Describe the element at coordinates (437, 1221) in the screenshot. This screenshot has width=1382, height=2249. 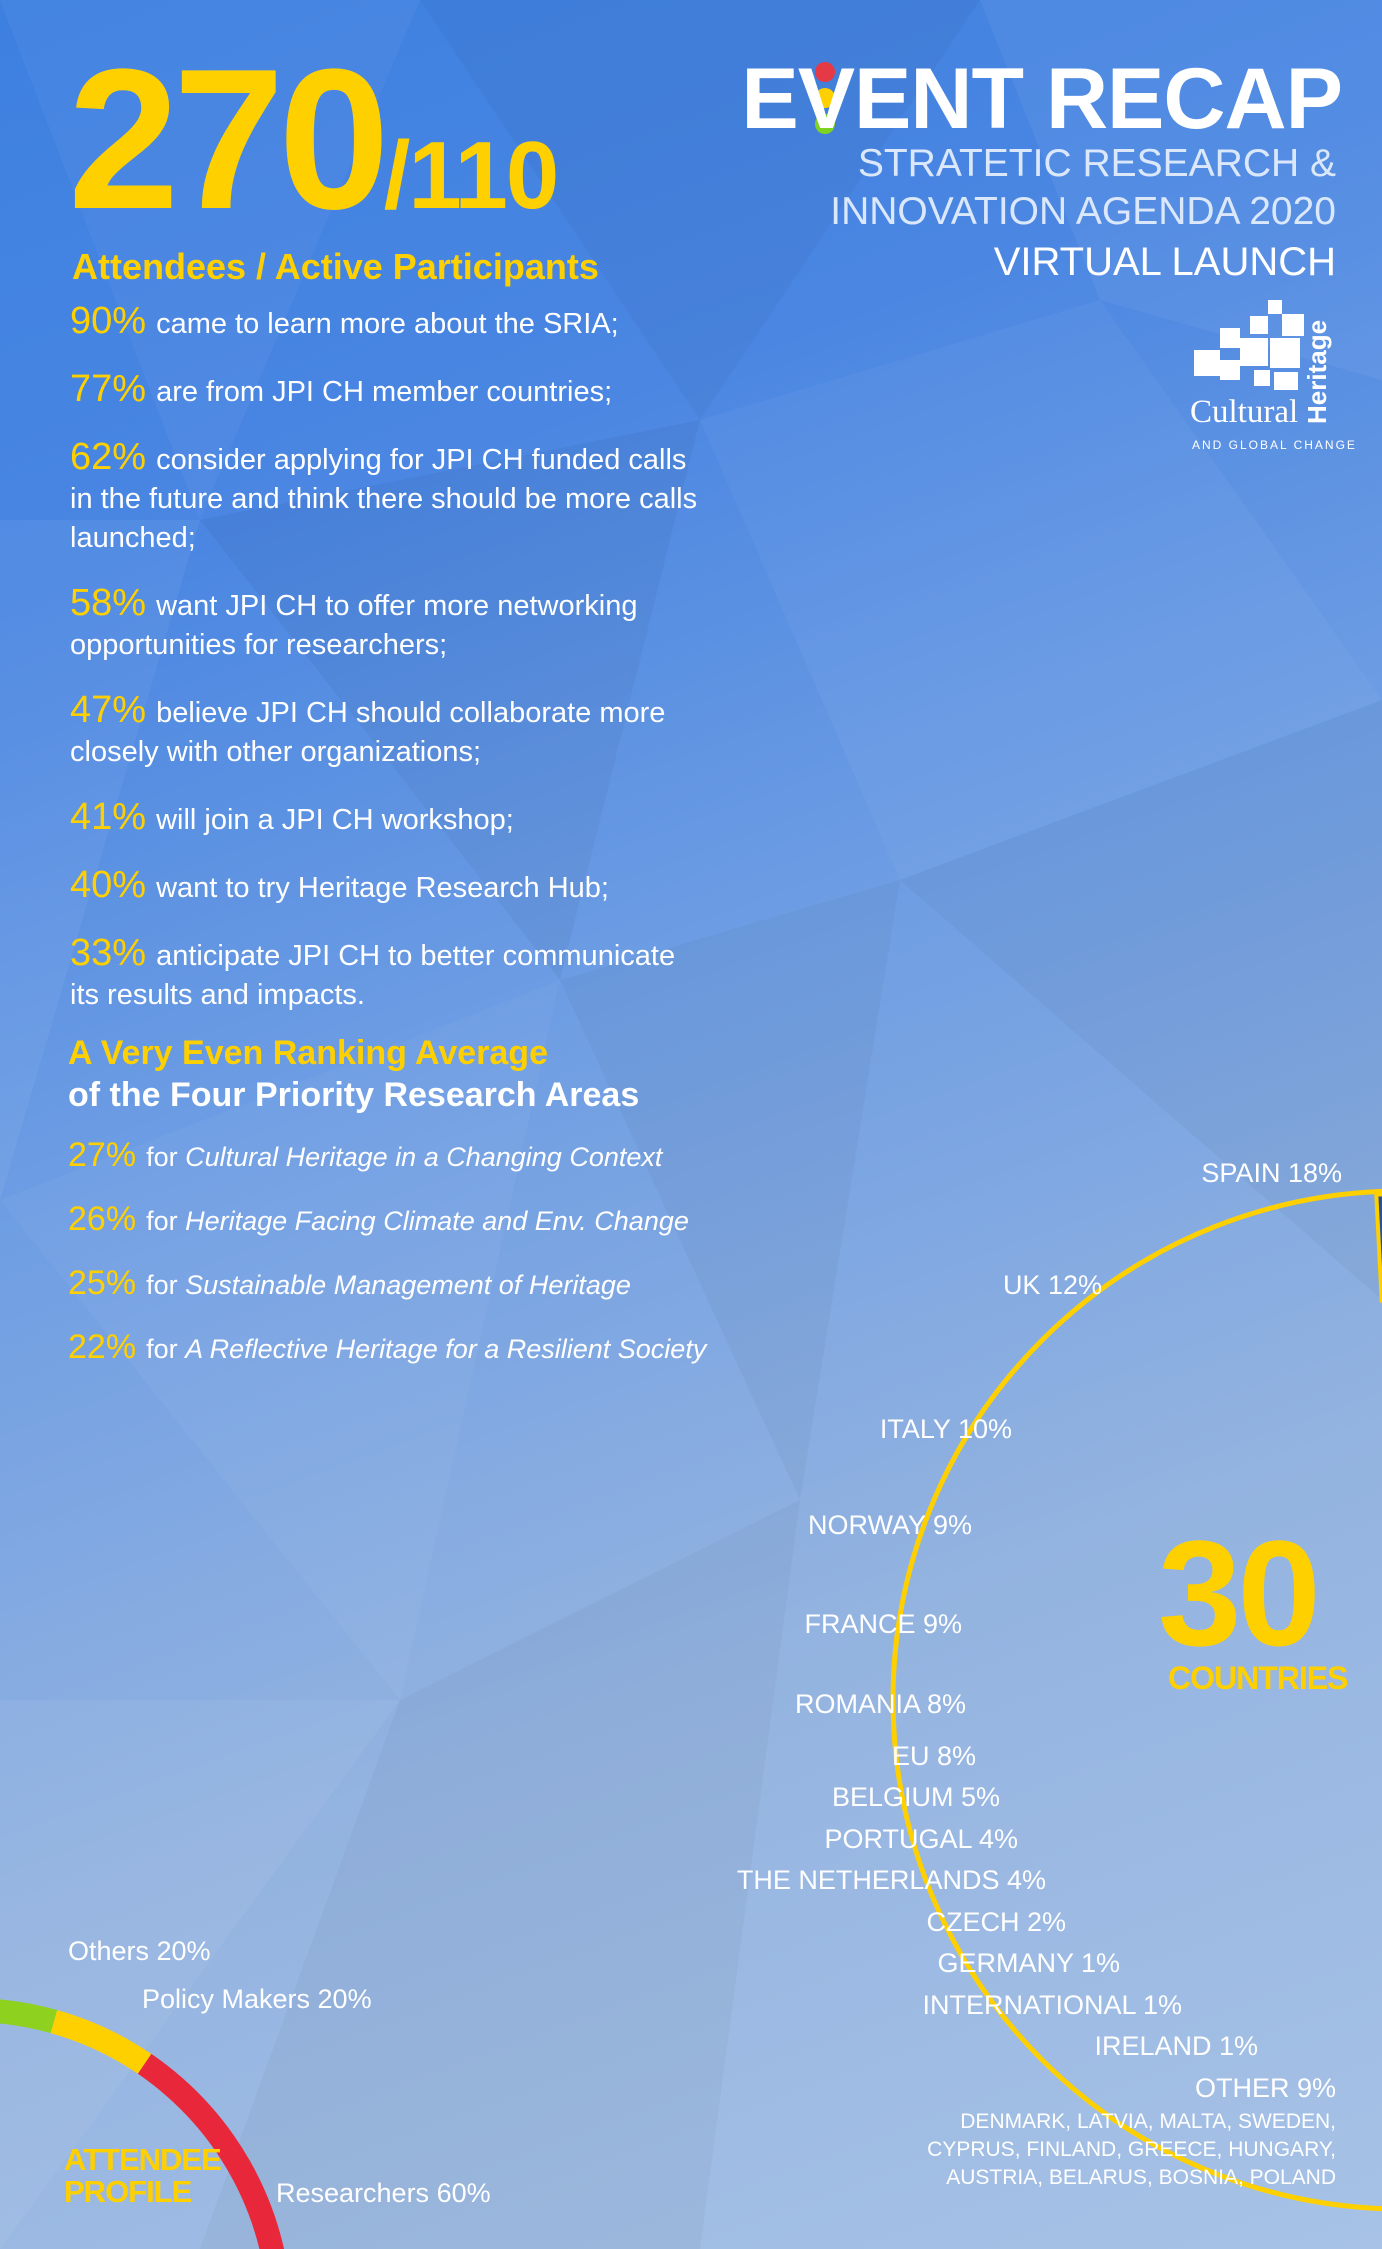
I see `ranking-area: Heritage Facing Climate and Env. Change` at that location.